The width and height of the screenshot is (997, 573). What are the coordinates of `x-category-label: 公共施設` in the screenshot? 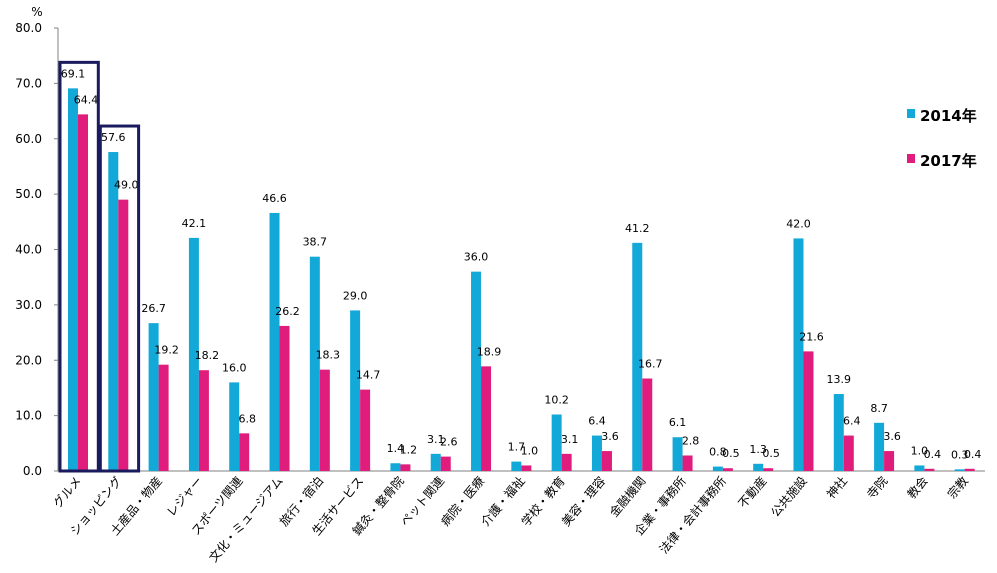 It's located at (788, 496).